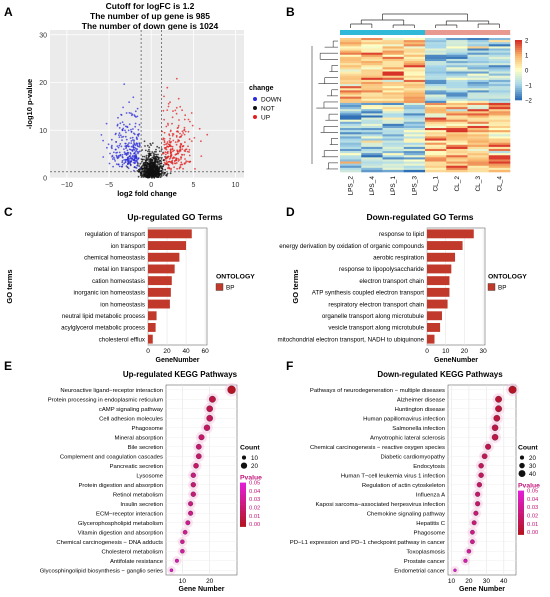 Image resolution: width=550 pixels, height=597 pixels. What do you see at coordinates (244, 457) in the screenshot?
I see `kegg-size-legend-marker` at bounding box center [244, 457].